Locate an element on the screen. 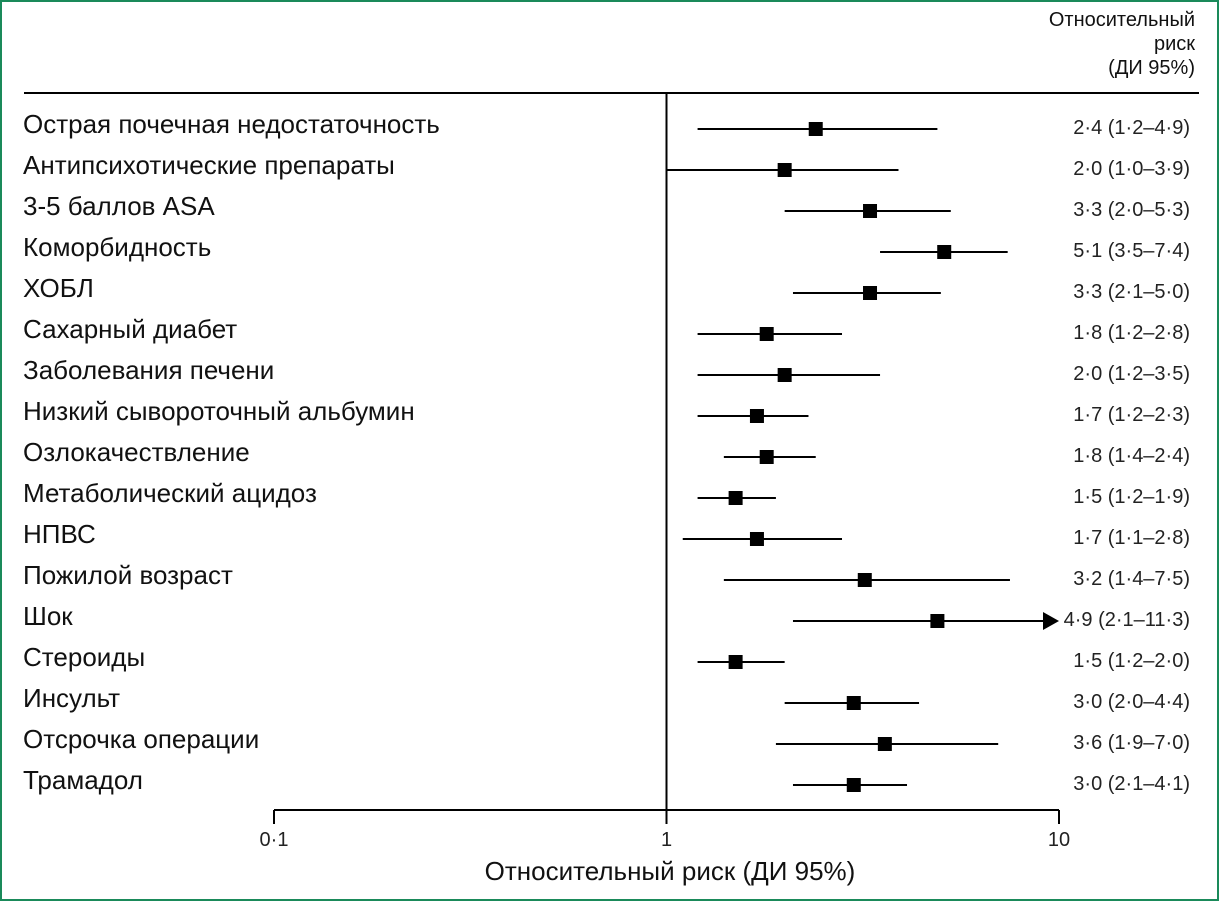  rr-value: 1·8 (1·4–2·4) is located at coordinates (1131, 456).